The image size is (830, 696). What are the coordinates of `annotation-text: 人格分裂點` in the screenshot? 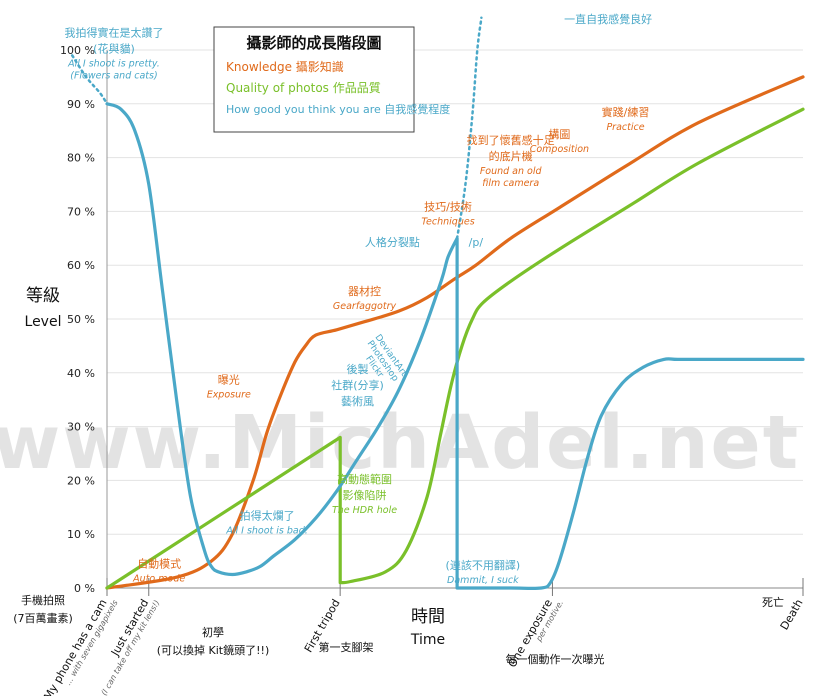 It's located at (392, 242).